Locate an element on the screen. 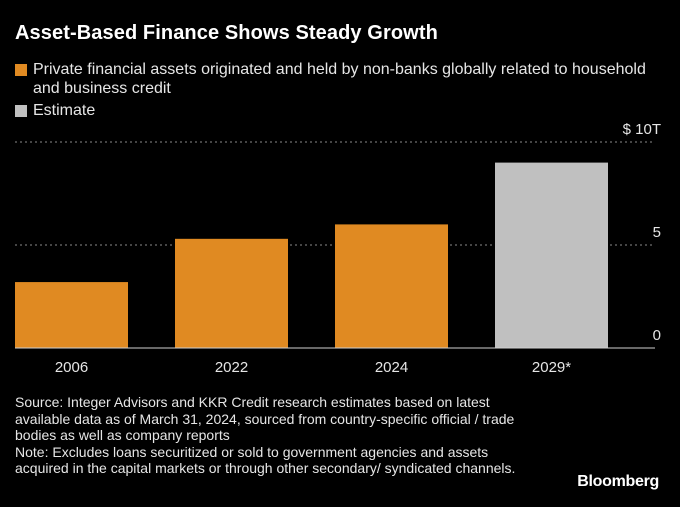 Image resolution: width=680 pixels, height=507 pixels. y-tick-label-2: 0 is located at coordinates (657, 335).